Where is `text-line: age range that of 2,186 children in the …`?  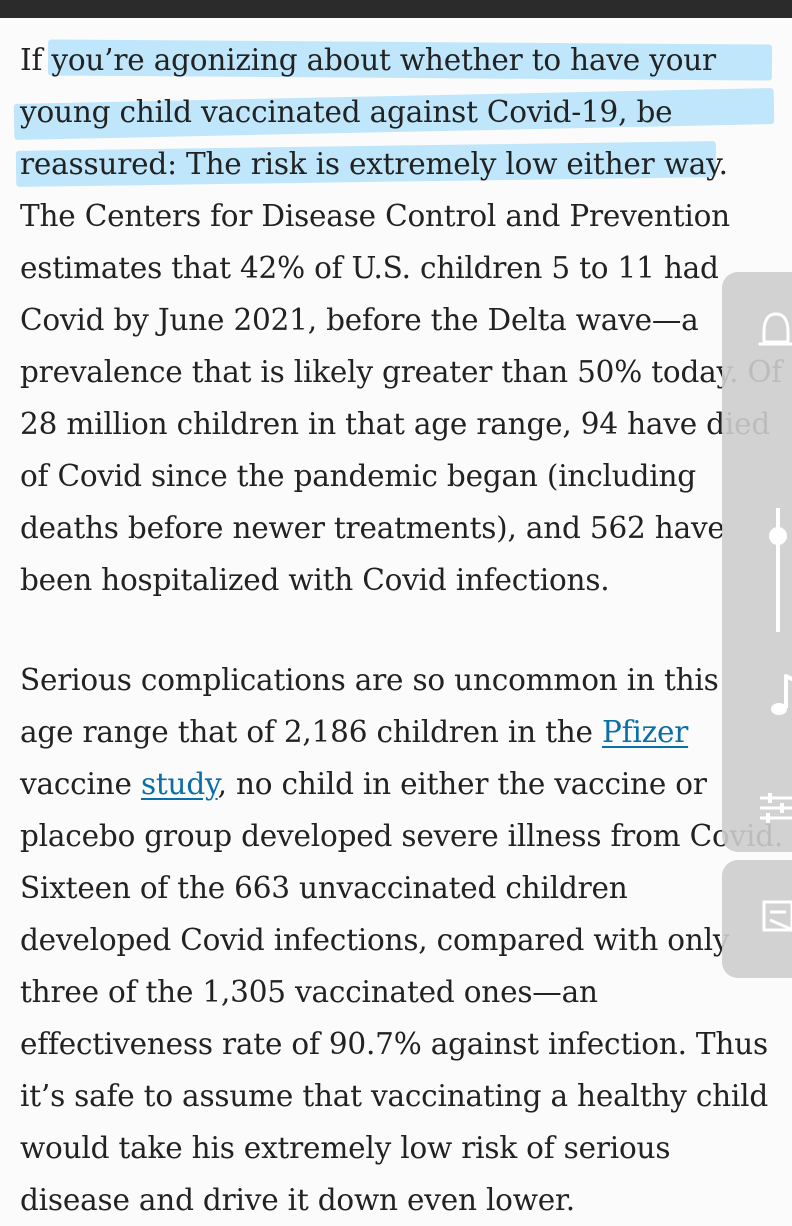 text-line: age range that of 2,186 children in the … is located at coordinates (405, 732).